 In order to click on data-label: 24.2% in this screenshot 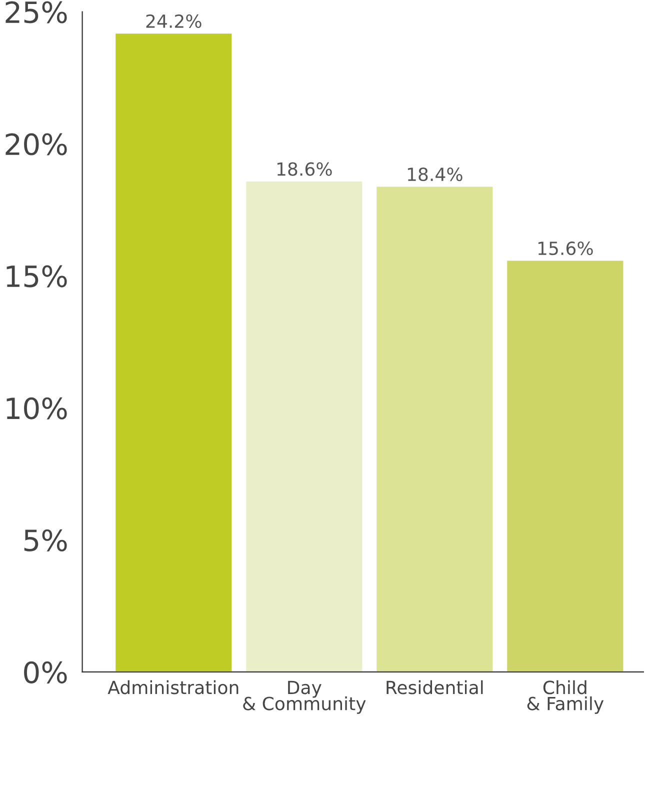, I will do `click(174, 21)`.